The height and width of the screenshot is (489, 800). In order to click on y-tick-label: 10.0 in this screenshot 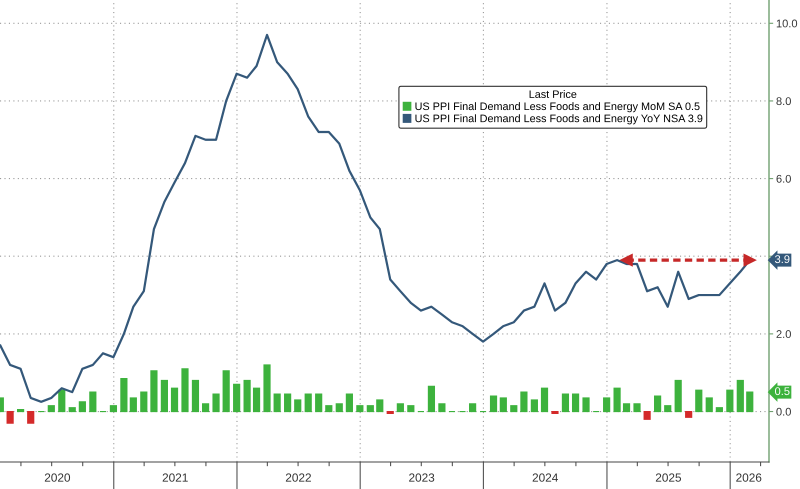, I will do `click(787, 24)`.